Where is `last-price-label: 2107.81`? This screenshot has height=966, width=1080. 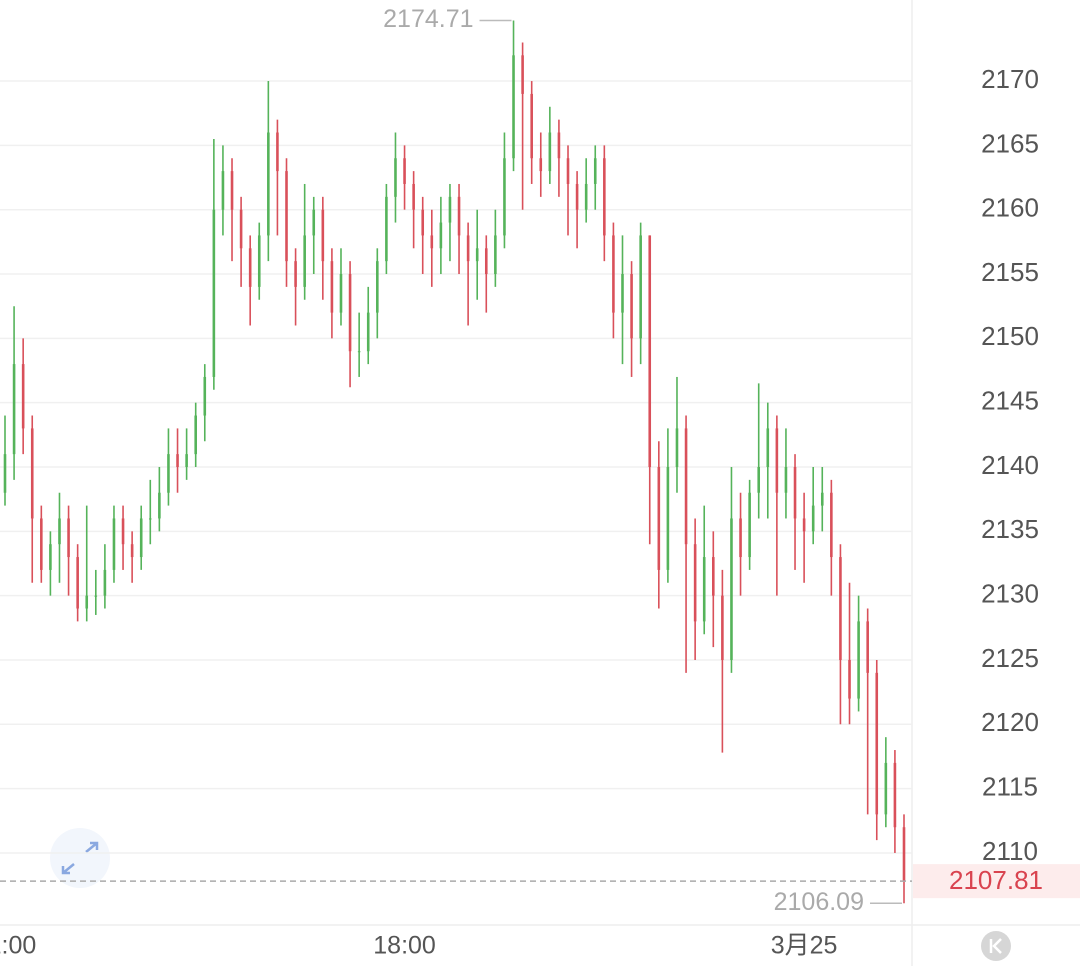
last-price-label: 2107.81 is located at coordinates (996, 880).